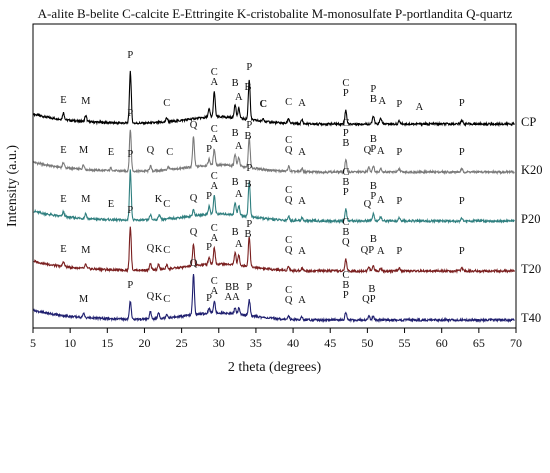 The height and width of the screenshot is (473, 550). What do you see at coordinates (289, 200) in the screenshot?
I see `peak-label-p20-14: Q` at bounding box center [289, 200].